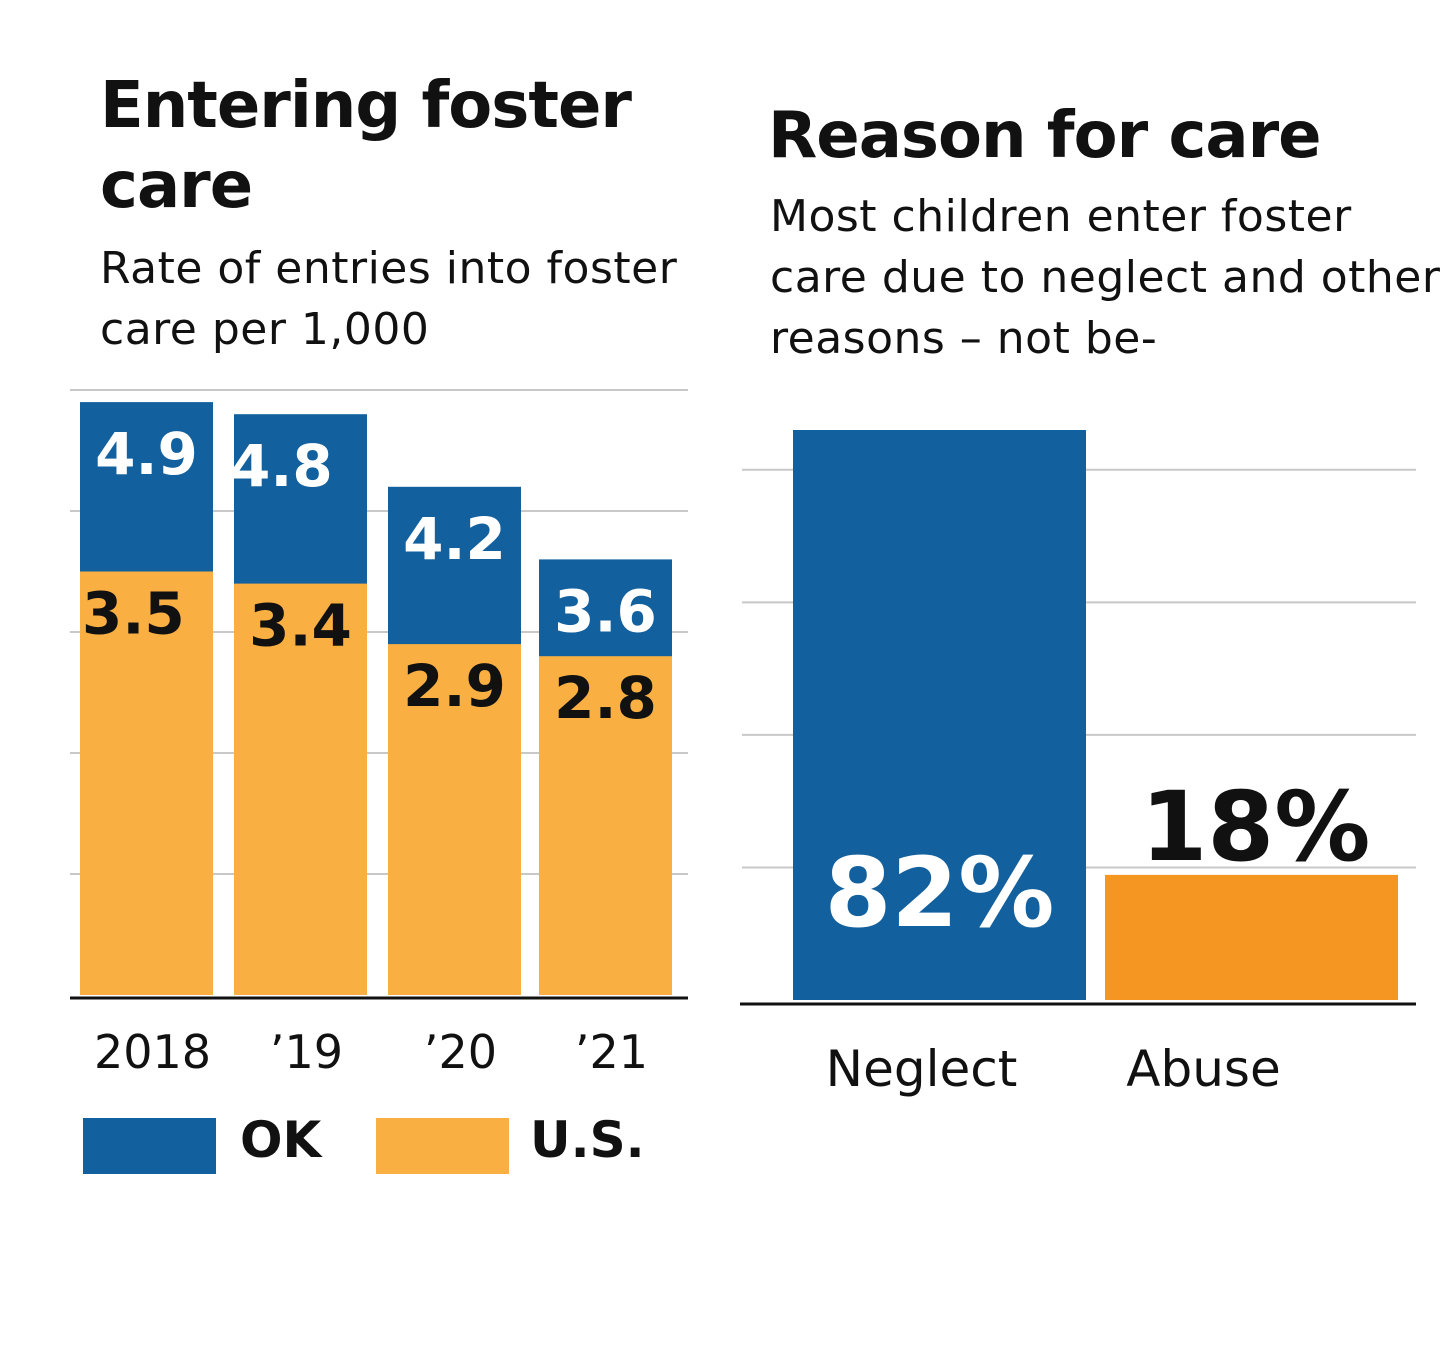 This screenshot has width=1452, height=1356. I want to click on us-value-label: 2.8, so click(605, 698).